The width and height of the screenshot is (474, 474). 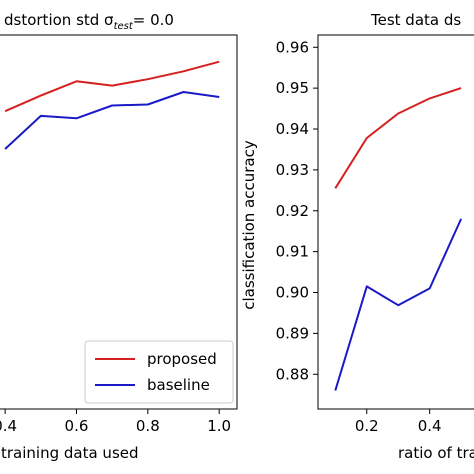 I want to click on left-series-proposed, so click(x=112, y=86).